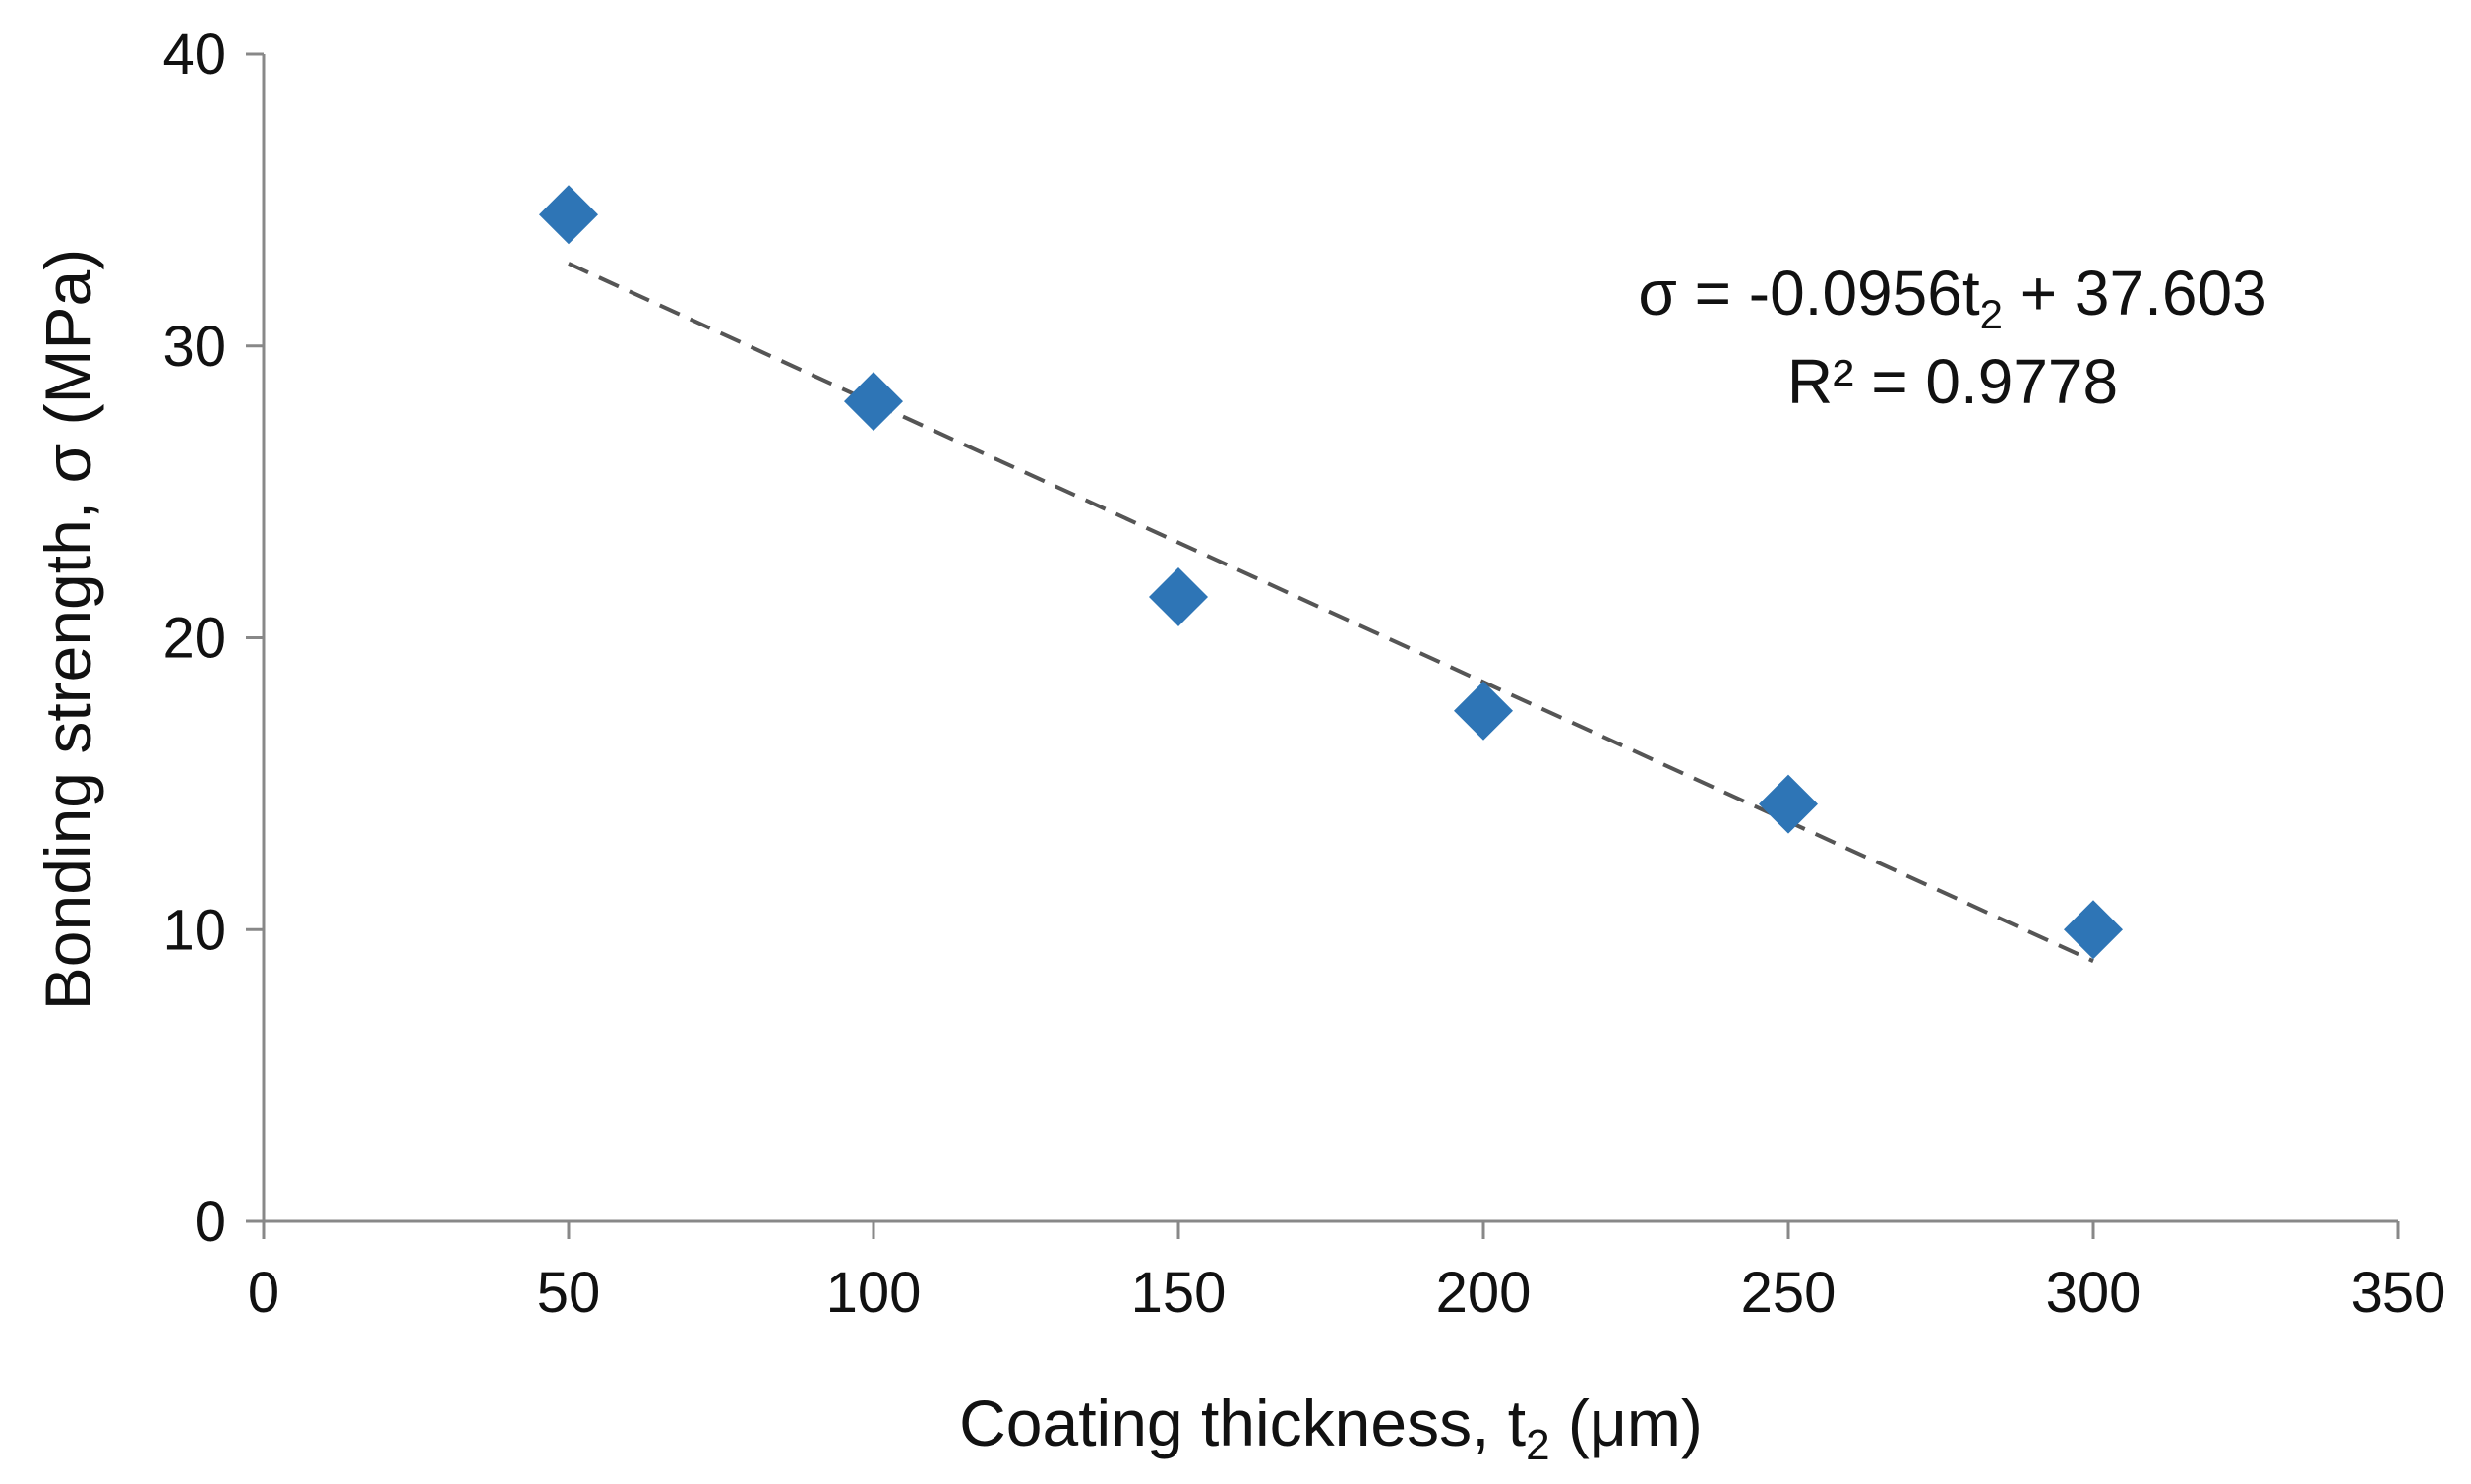 Image resolution: width=2471 pixels, height=1484 pixels. Describe the element at coordinates (210, 1222) in the screenshot. I see `y-tick-label: 0` at that location.